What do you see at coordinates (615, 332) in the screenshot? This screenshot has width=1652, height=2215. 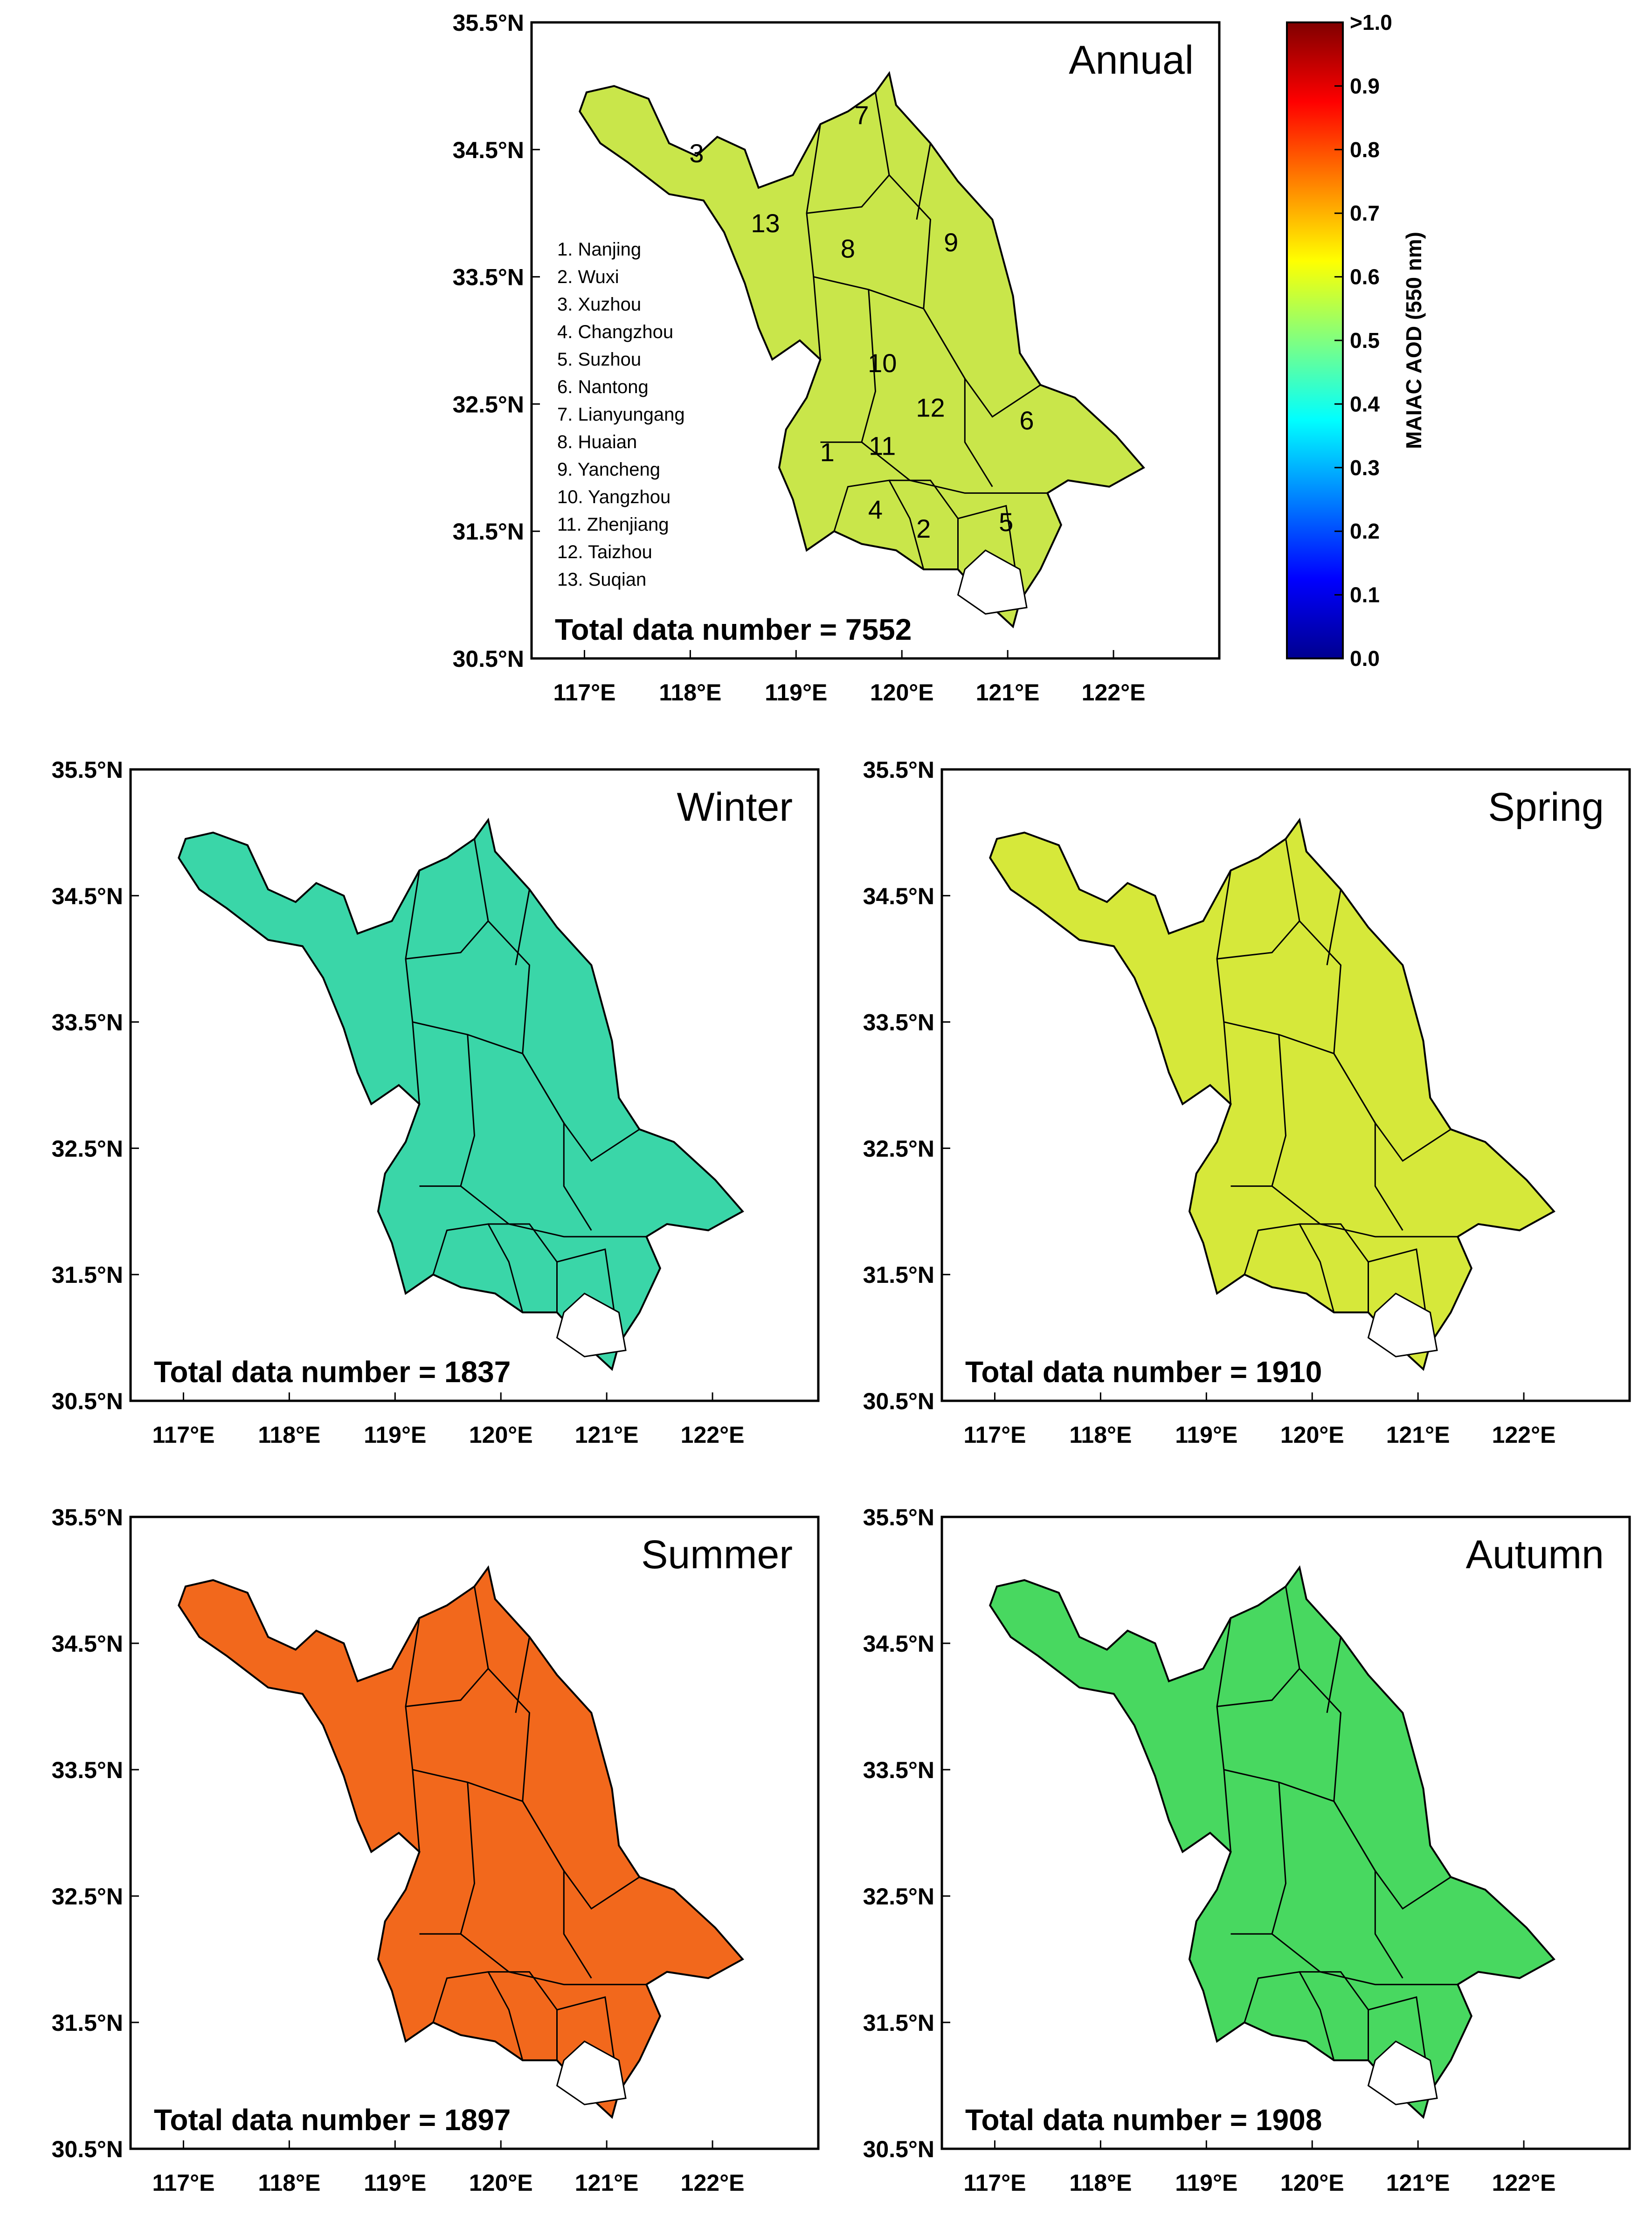 I see `city-legend-item: 4. Changzhou` at bounding box center [615, 332].